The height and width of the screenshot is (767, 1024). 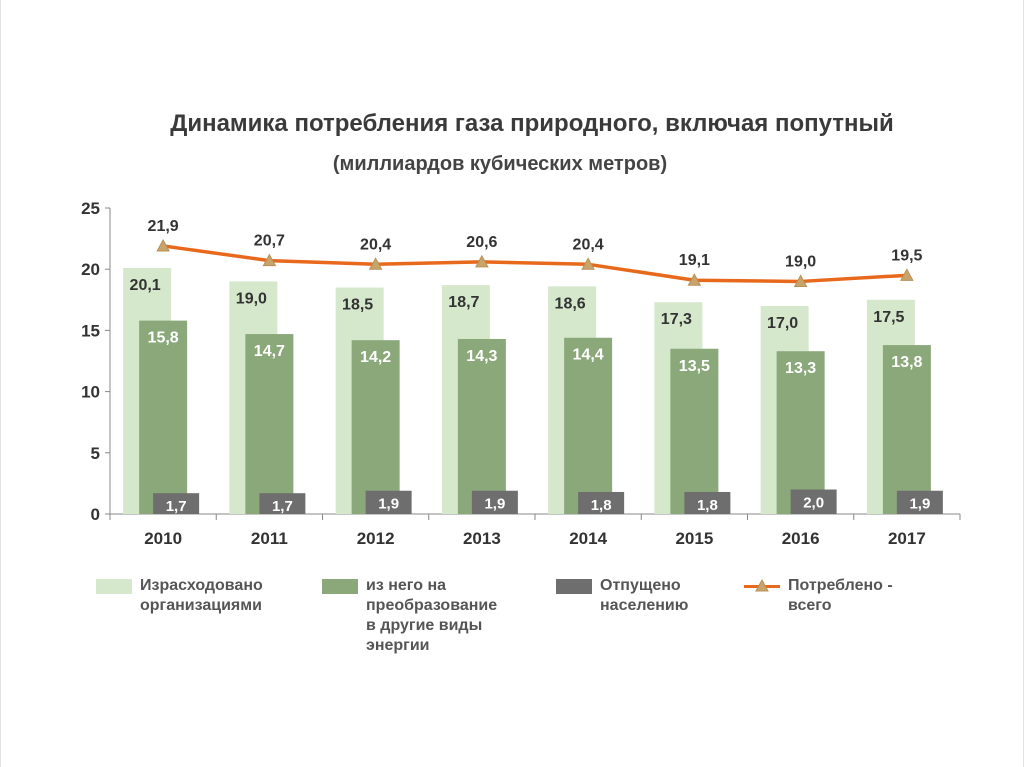 What do you see at coordinates (906, 255) in the screenshot?
I see `data-label-total: 19,5` at bounding box center [906, 255].